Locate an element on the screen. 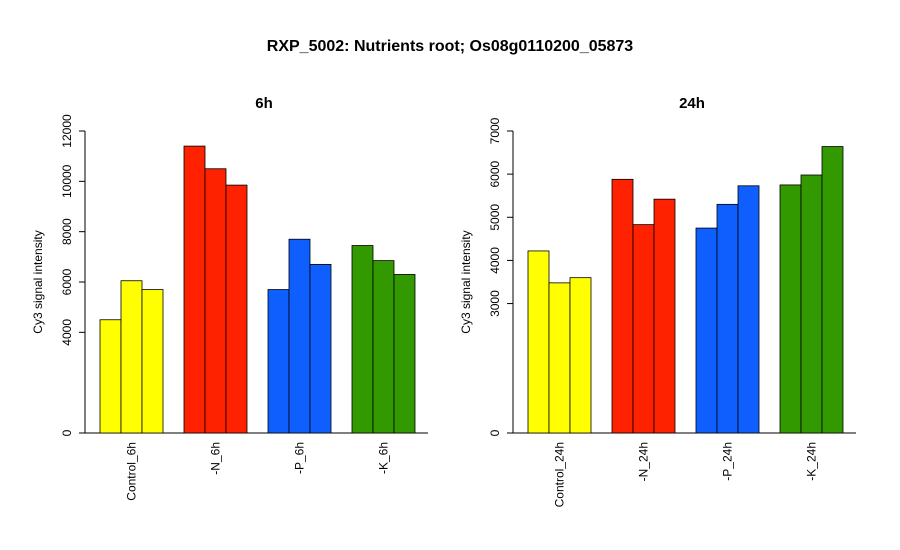  y-tick-label: 12000 is located at coordinates (67, 131).